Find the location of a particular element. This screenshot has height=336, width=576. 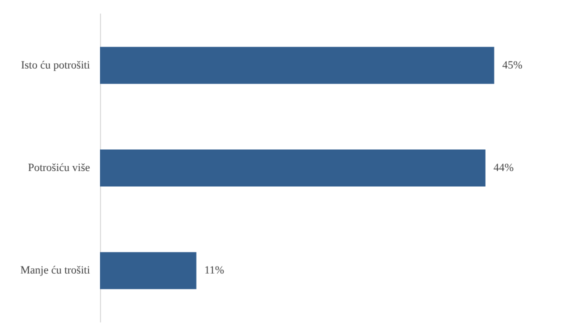

data-label: 45% is located at coordinates (512, 65).